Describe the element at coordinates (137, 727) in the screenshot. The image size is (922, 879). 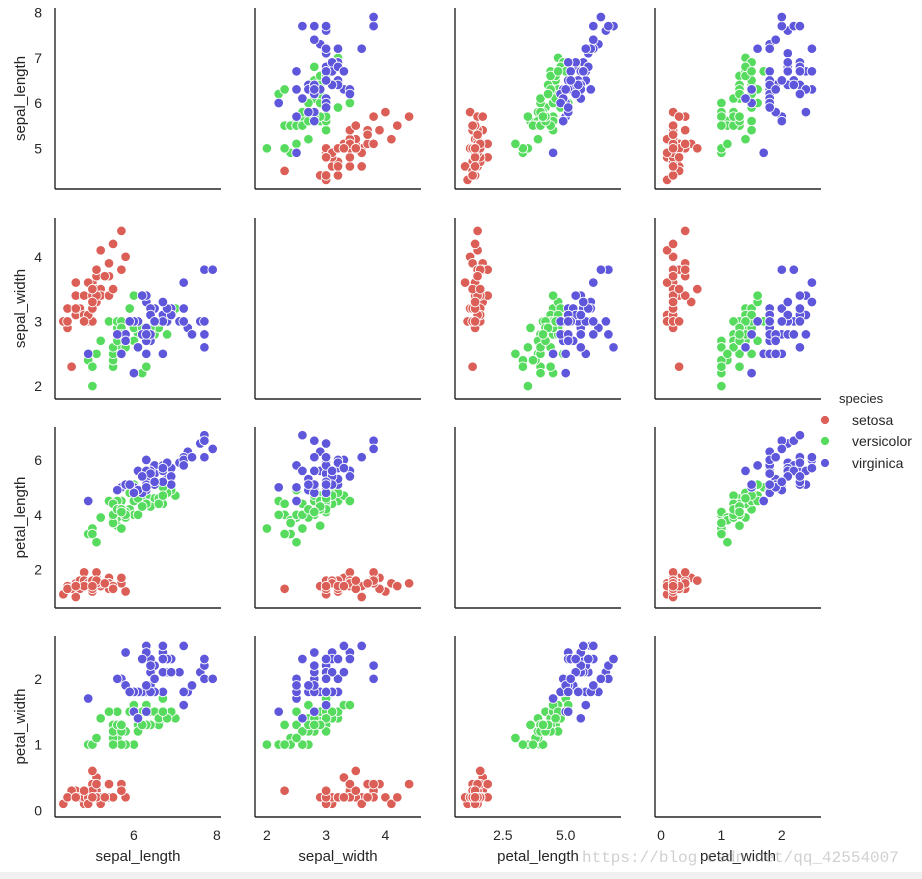
I see `panel-petal_width-vs-sepal_length` at that location.